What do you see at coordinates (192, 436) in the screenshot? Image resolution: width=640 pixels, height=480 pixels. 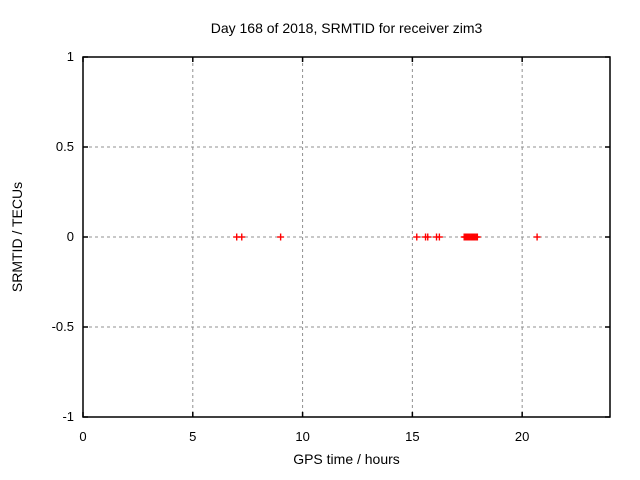 I see `x-tick-label: 5` at bounding box center [192, 436].